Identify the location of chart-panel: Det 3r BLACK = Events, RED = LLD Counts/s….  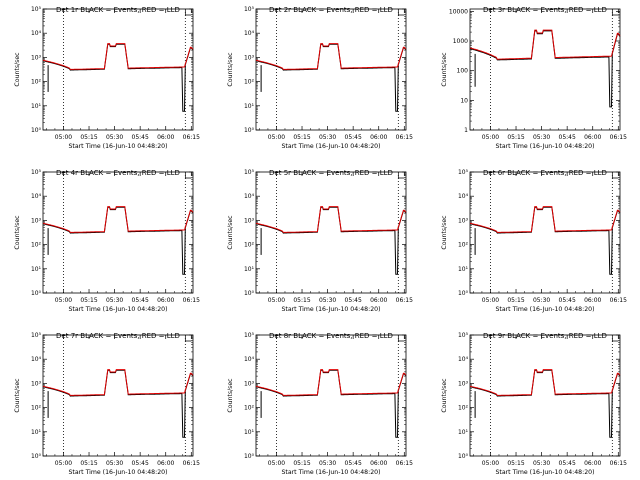
(534, 78).